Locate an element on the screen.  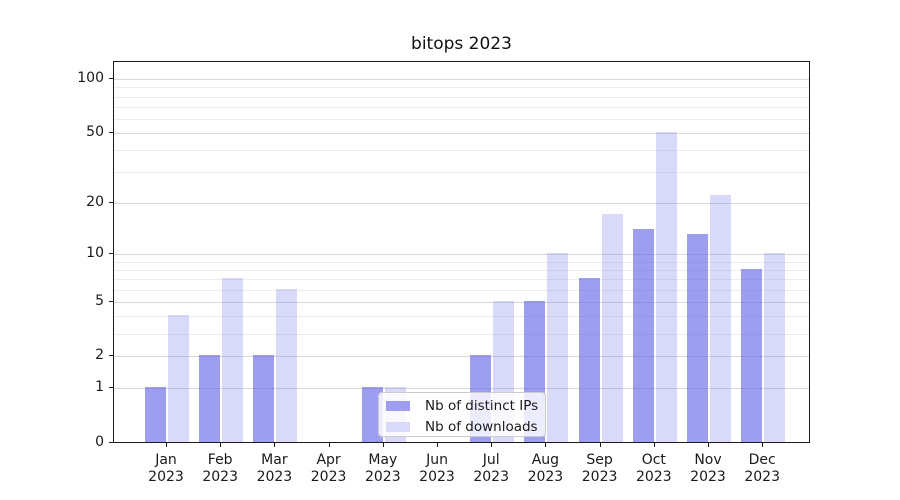
legend-swatch-downloads is located at coordinates (398, 427).